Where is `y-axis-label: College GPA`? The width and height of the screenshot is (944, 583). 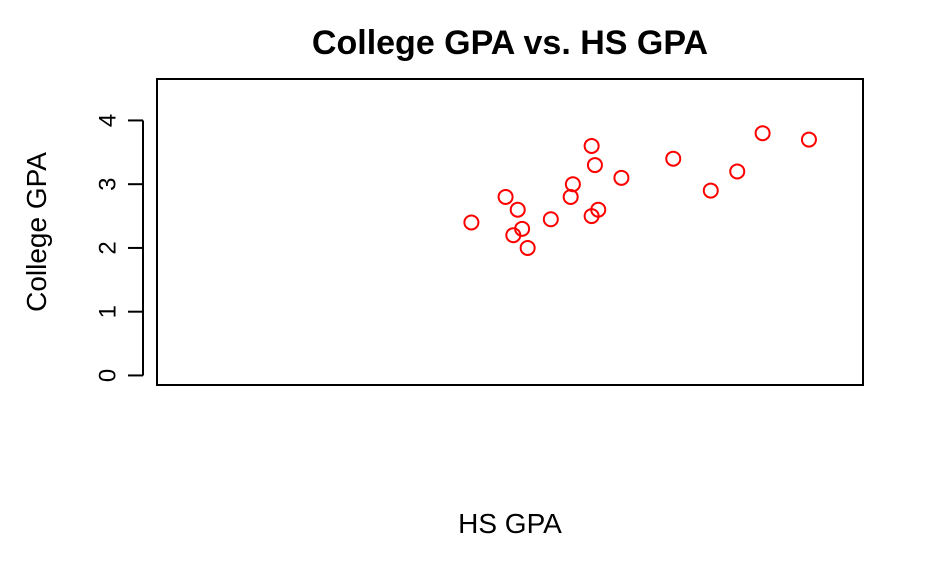
y-axis-label: College GPA is located at coordinates (36, 232).